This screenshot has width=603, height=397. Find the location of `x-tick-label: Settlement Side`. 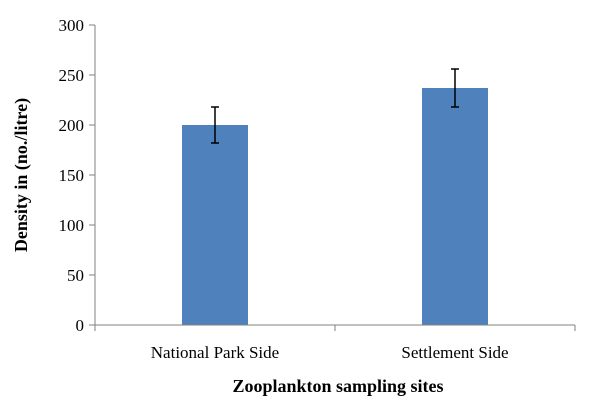

x-tick-label: Settlement Side is located at coordinates (454, 352).